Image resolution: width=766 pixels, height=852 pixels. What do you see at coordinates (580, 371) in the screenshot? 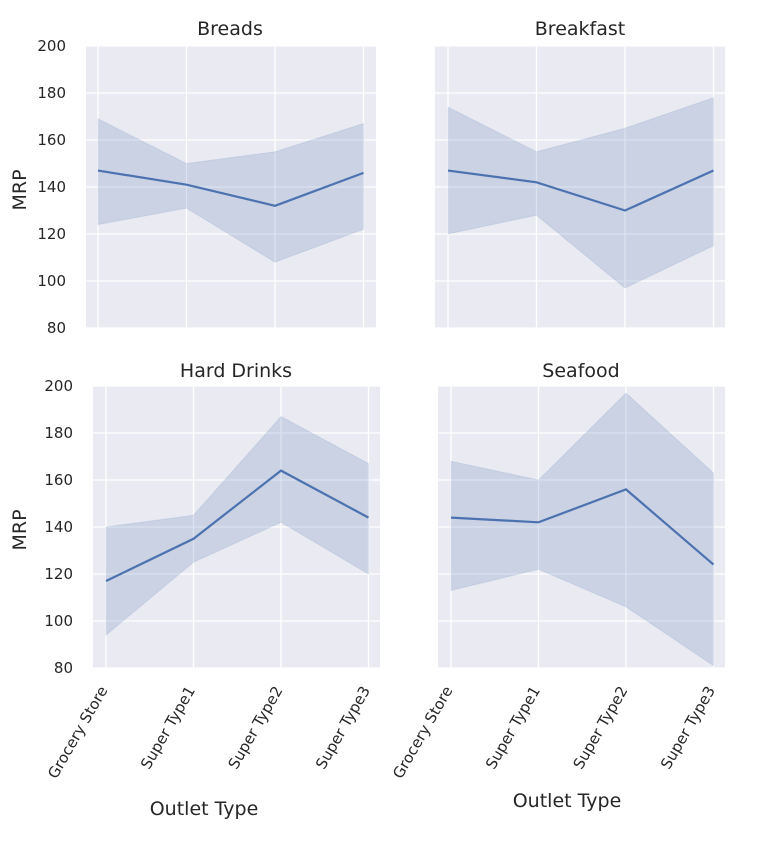
I see `panel-title: Seafood` at bounding box center [580, 371].